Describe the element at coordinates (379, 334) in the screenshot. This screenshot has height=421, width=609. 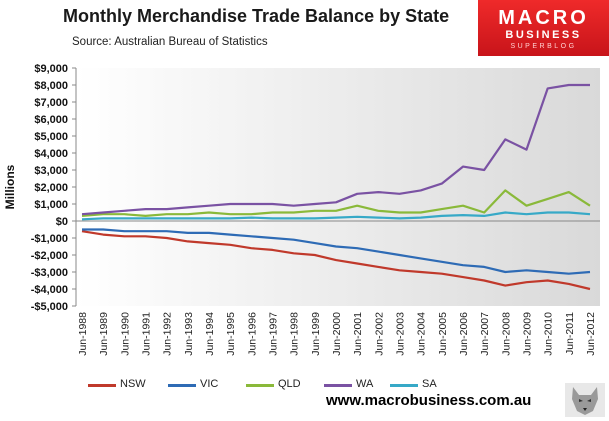
I see `x-tick-label: Jun-2002` at that location.